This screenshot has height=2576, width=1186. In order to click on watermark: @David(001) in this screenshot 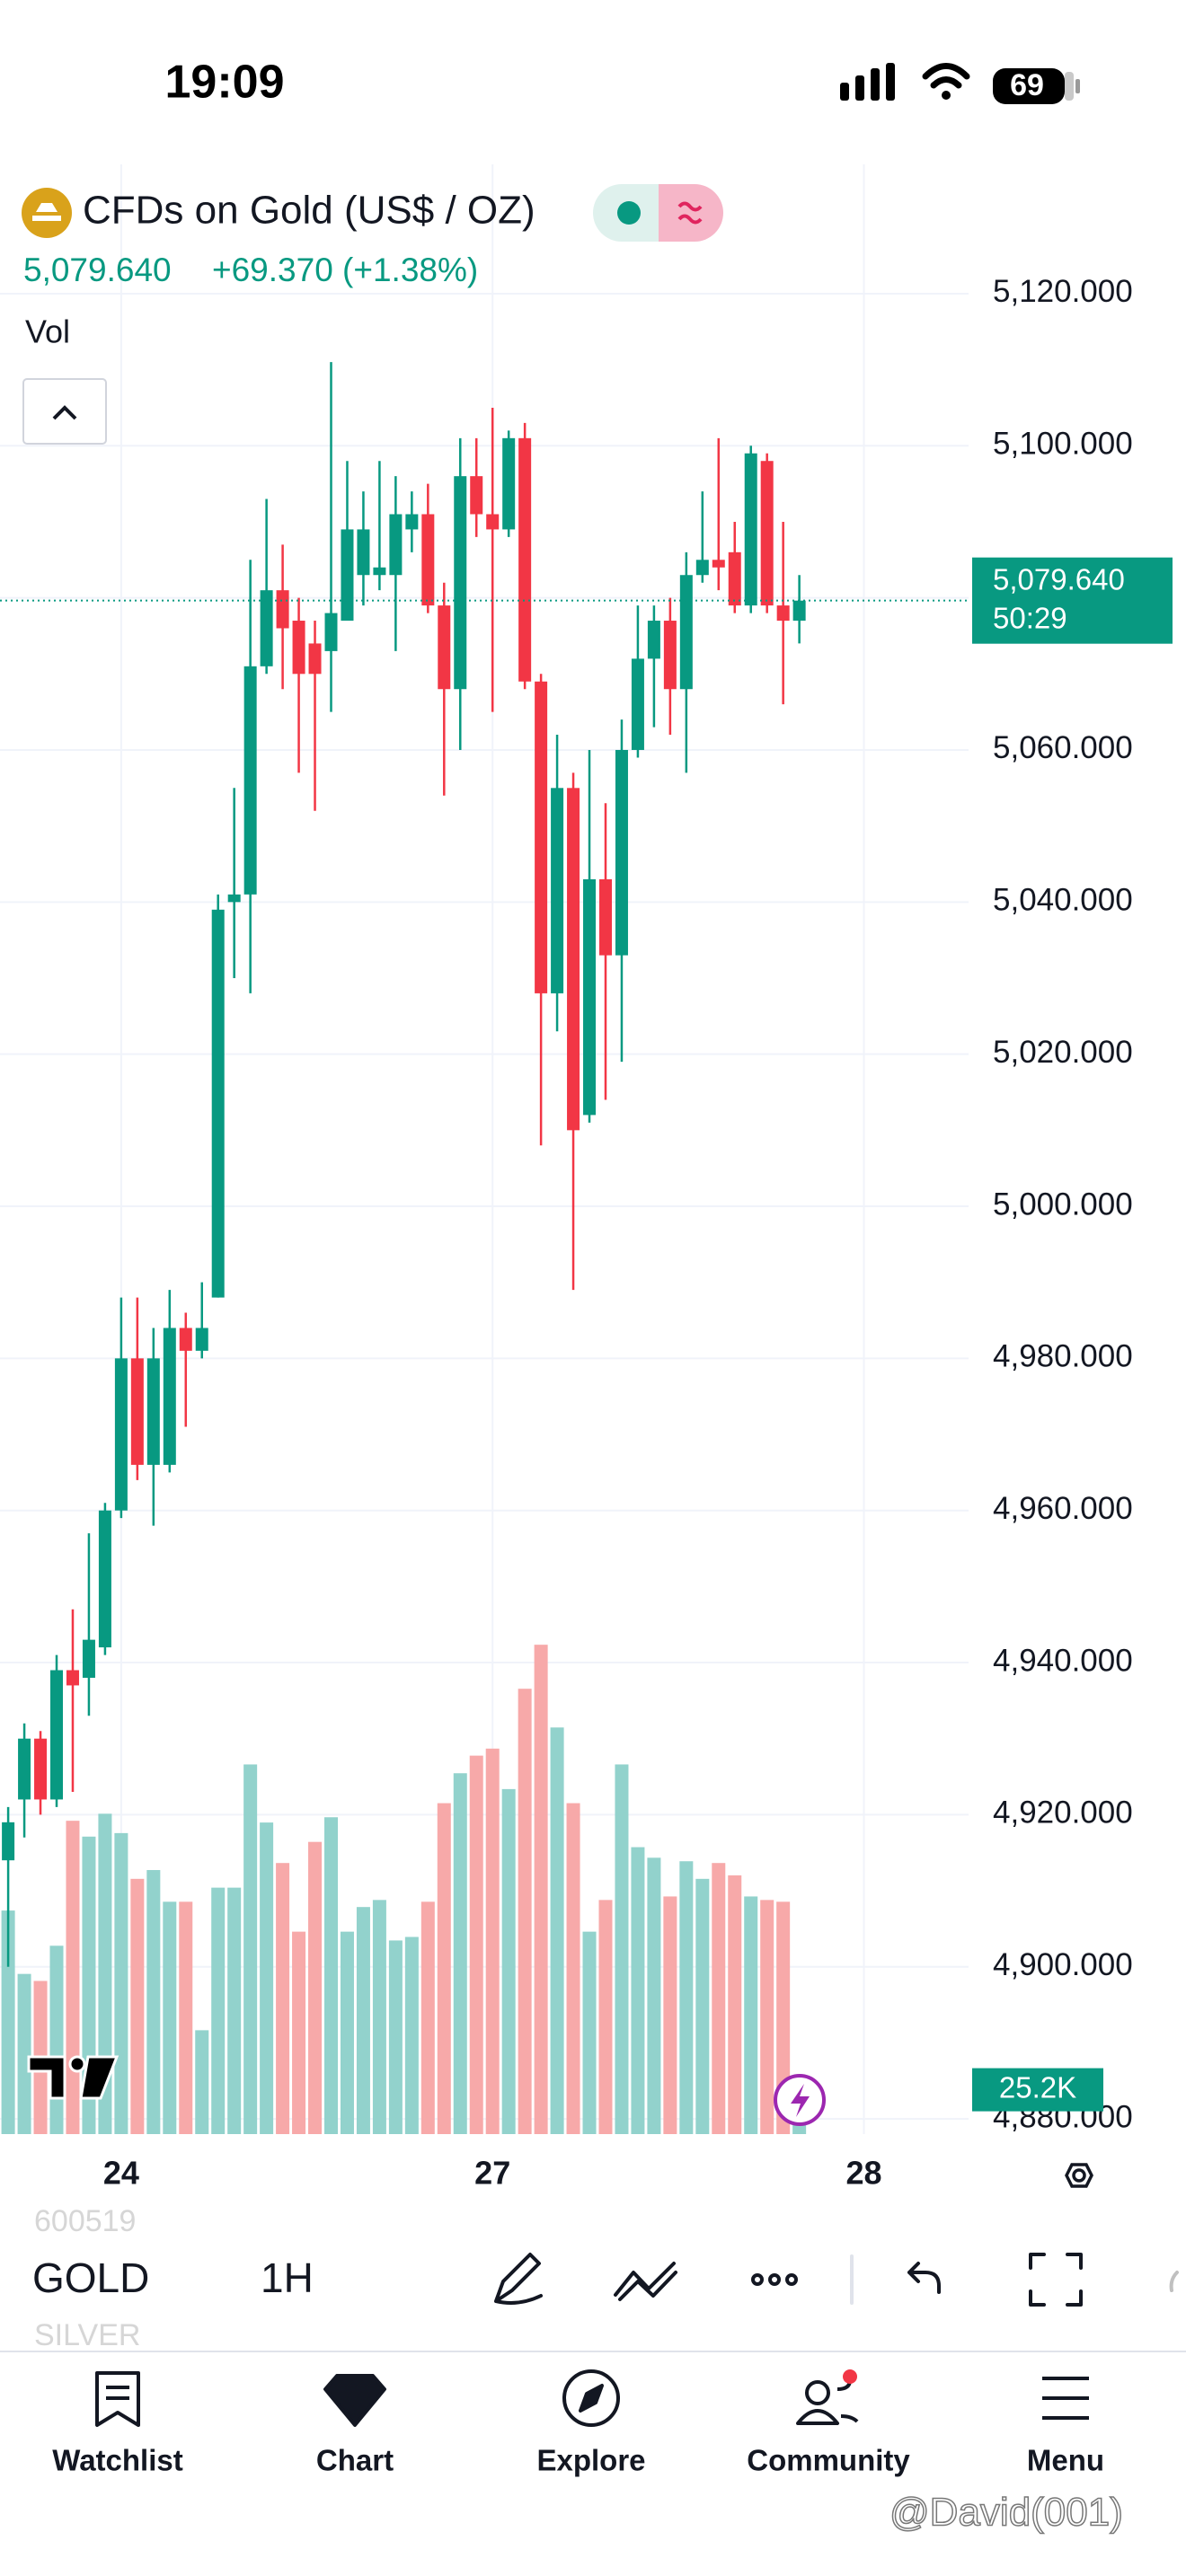, I will do `click(1006, 2513)`.